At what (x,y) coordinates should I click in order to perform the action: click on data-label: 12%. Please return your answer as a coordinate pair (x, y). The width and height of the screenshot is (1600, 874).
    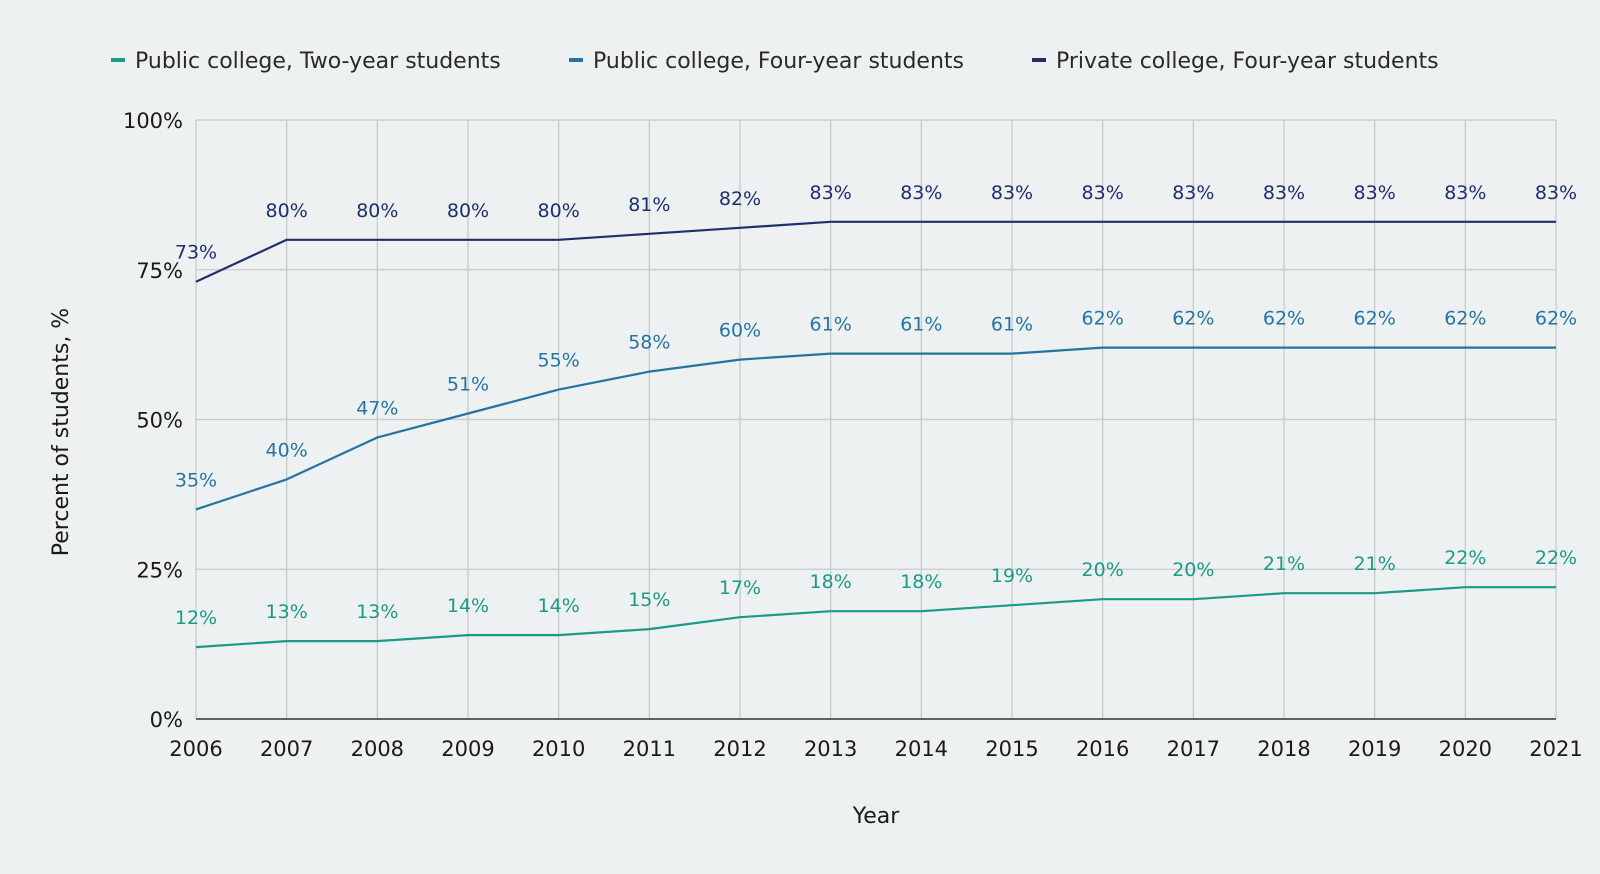
    Looking at the image, I should click on (196, 618).